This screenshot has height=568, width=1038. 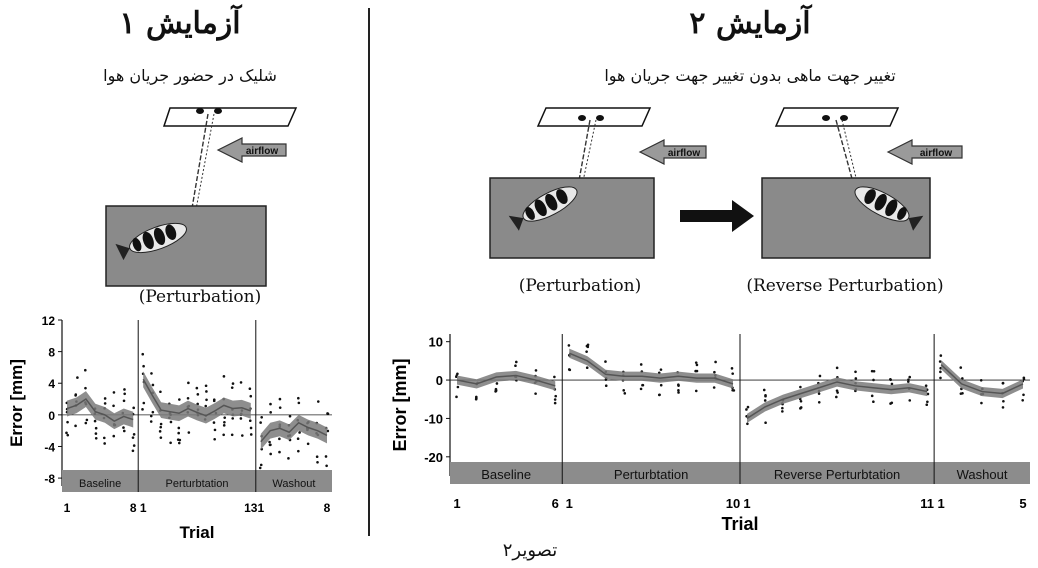 What do you see at coordinates (826, 118) in the screenshot?
I see `camera-lens-icon` at bounding box center [826, 118].